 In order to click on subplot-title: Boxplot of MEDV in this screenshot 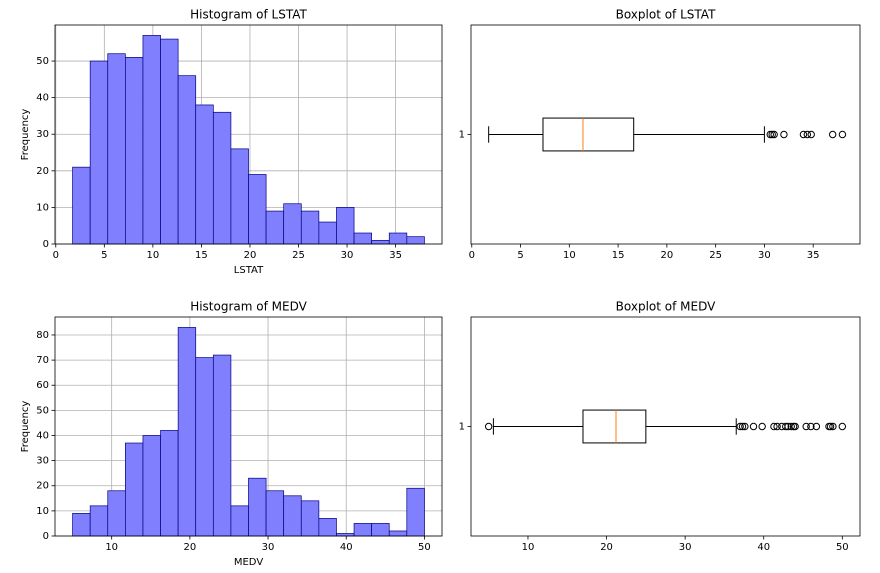, I will do `click(666, 307)`.